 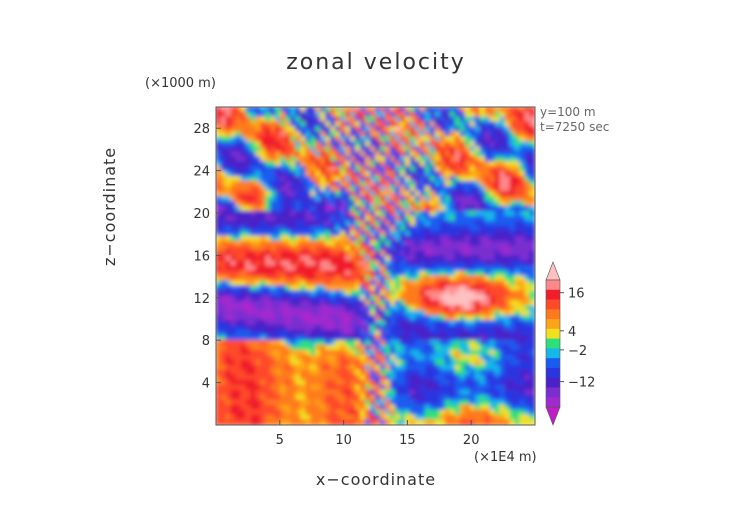 I want to click on x-tick-label: 5, so click(x=280, y=440).